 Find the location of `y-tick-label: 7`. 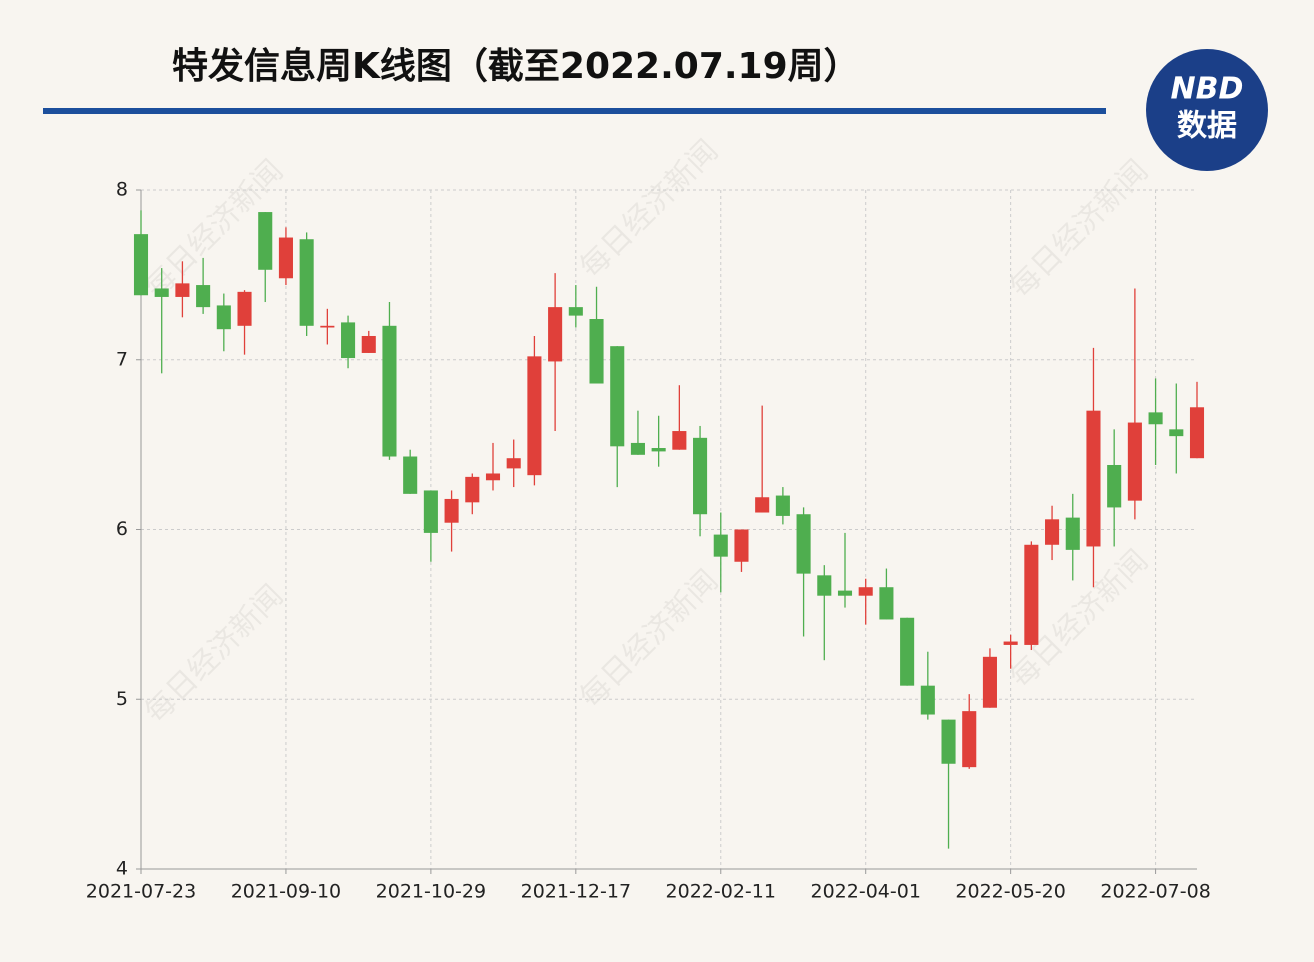

y-tick-label: 7 is located at coordinates (122, 359).